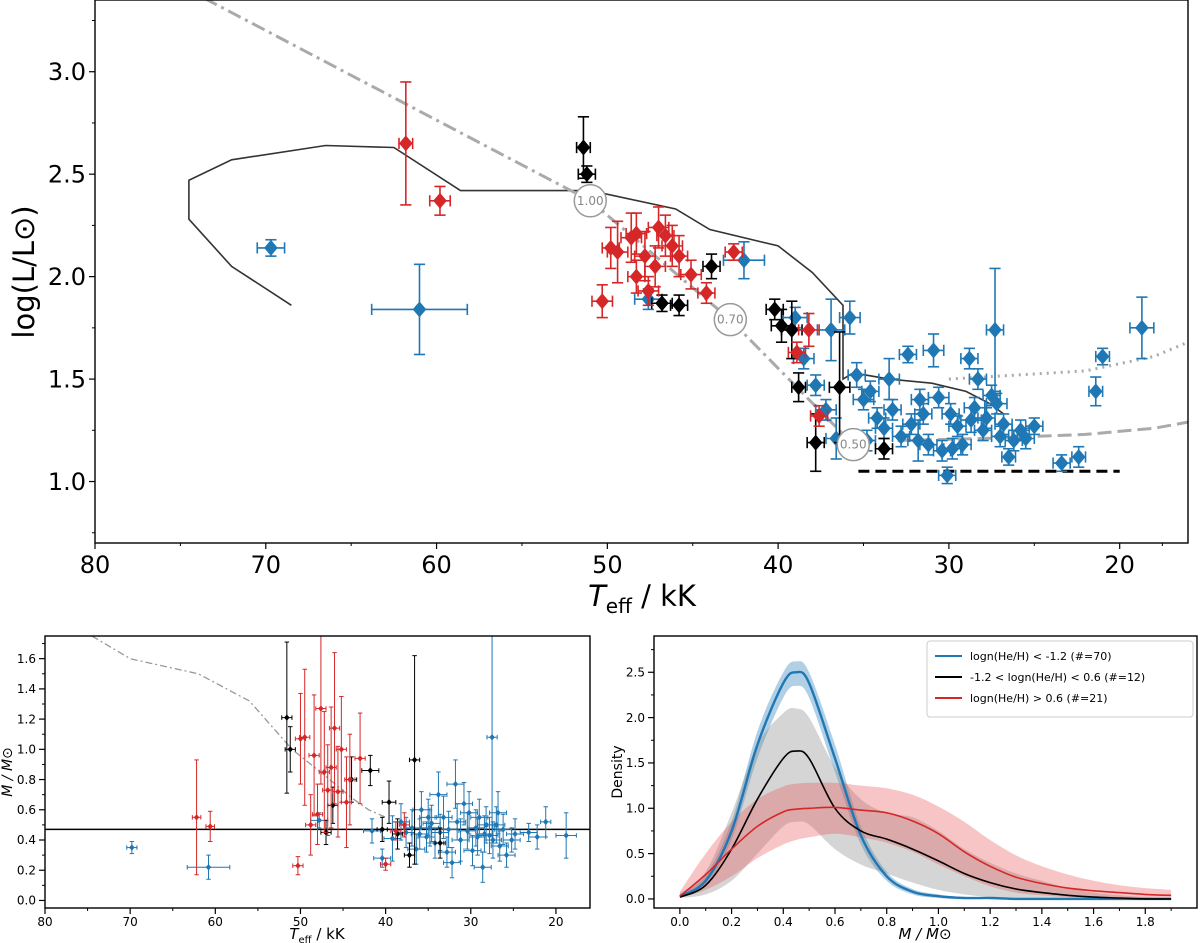  What do you see at coordinates (607, 565) in the screenshot?
I see `hrd-x-tick-label: 50` at bounding box center [607, 565].